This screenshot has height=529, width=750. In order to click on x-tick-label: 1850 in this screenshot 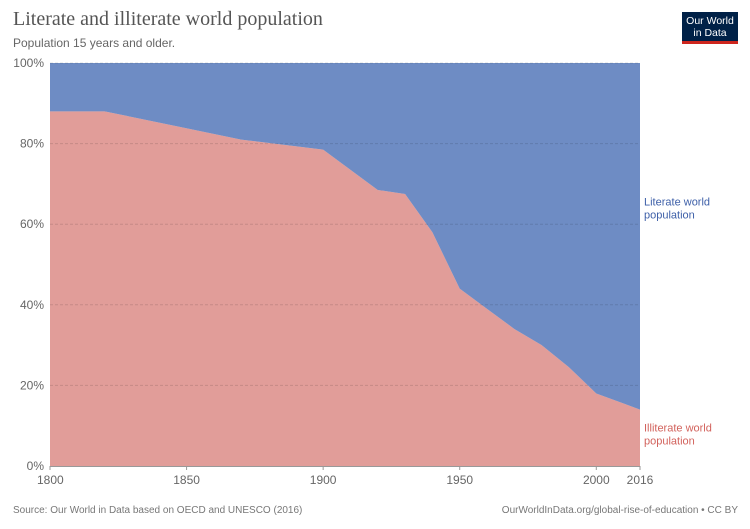, I will do `click(186, 480)`.